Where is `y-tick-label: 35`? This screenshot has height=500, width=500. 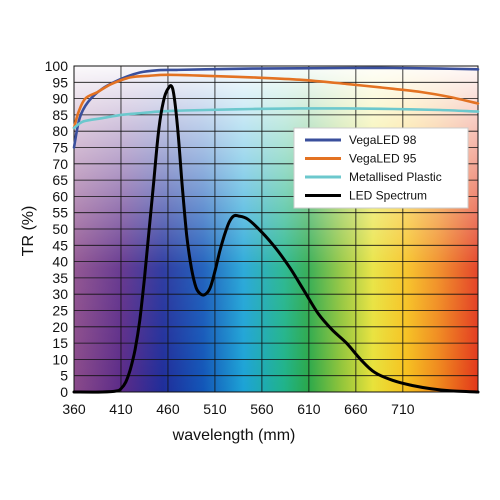
y-tick-label: 35 is located at coordinates (60, 278).